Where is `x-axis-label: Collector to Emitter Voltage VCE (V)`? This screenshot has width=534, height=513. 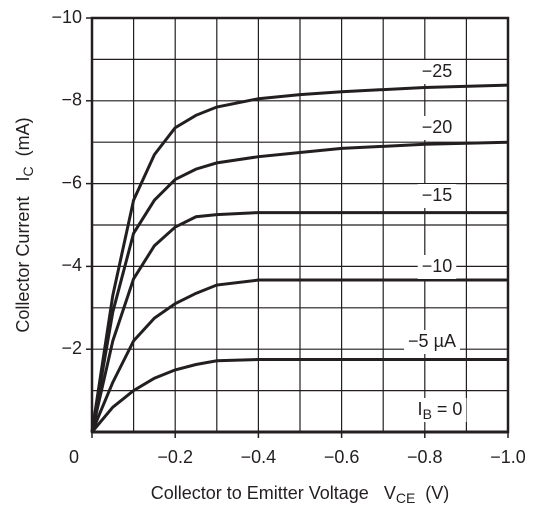 x-axis-label: Collector to Emitter Voltage VCE (V) is located at coordinates (300, 494).